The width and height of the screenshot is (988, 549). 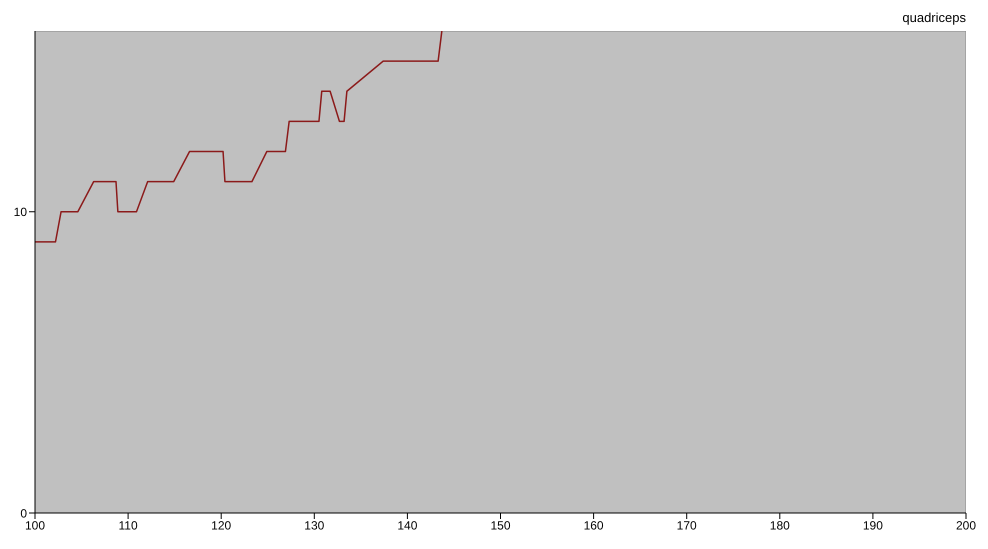 What do you see at coordinates (687, 525) in the screenshot?
I see `x-tick-label: 170` at bounding box center [687, 525].